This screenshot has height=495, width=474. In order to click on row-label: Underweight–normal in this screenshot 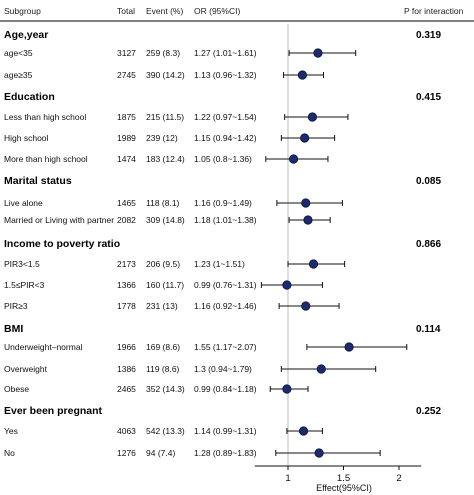, I will do `click(43, 347)`.